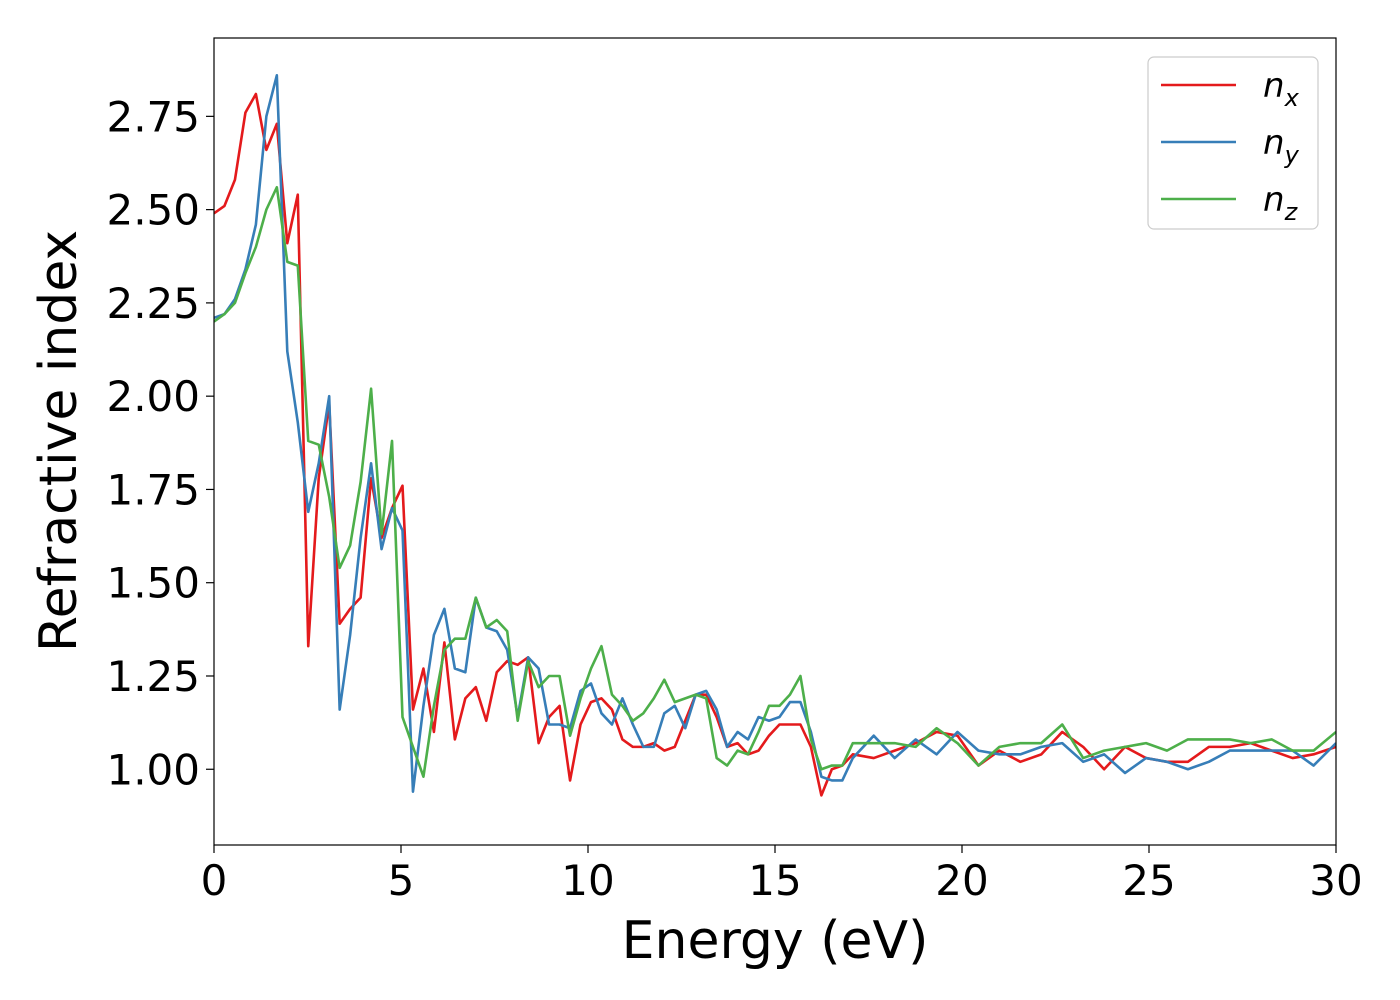 The height and width of the screenshot is (1000, 1400). What do you see at coordinates (1281, 146) in the screenshot?
I see `legend-label: ny` at bounding box center [1281, 146].